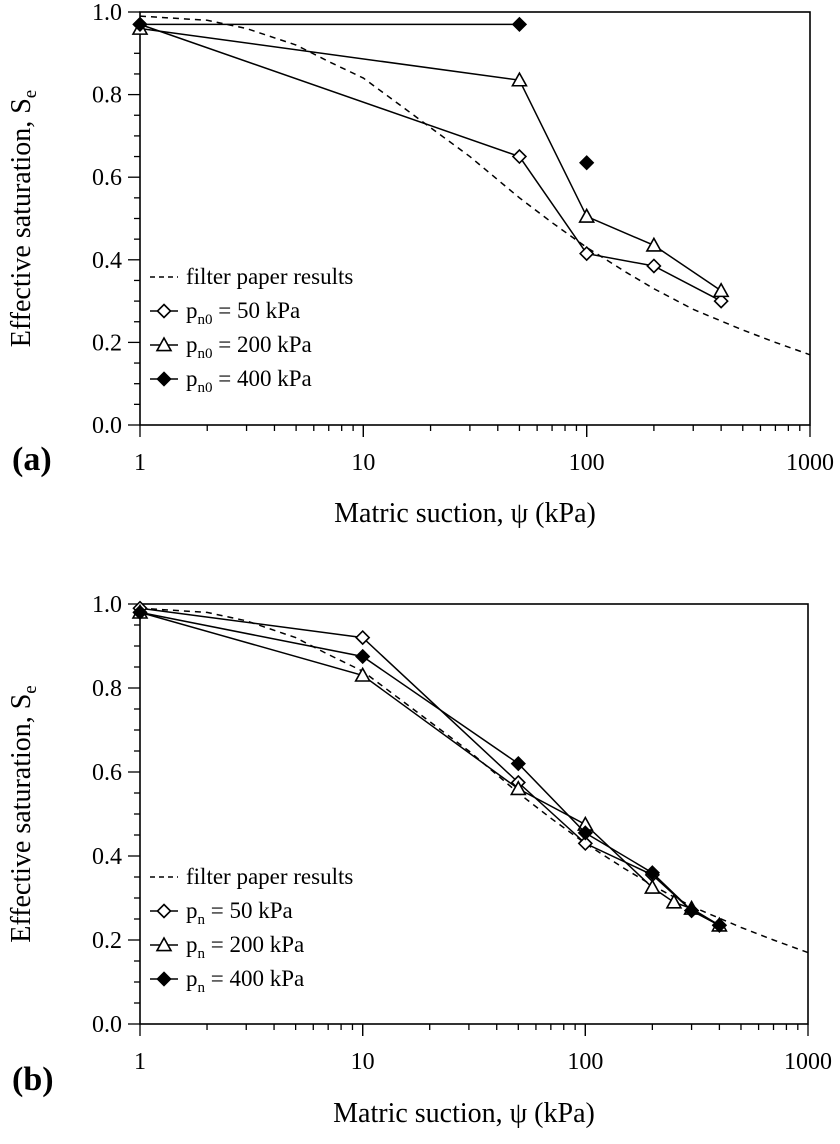 The width and height of the screenshot is (840, 1144). Describe the element at coordinates (363, 93) in the screenshot. I see `series-diamond-filled` at that location.